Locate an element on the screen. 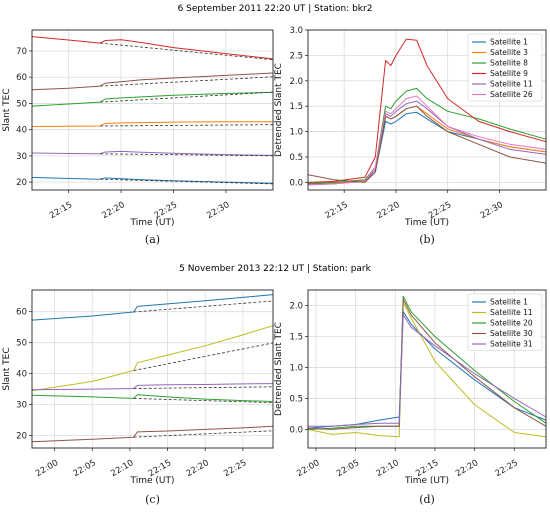 The image size is (550, 512). subfigure-caption: (d) is located at coordinates (427, 499).